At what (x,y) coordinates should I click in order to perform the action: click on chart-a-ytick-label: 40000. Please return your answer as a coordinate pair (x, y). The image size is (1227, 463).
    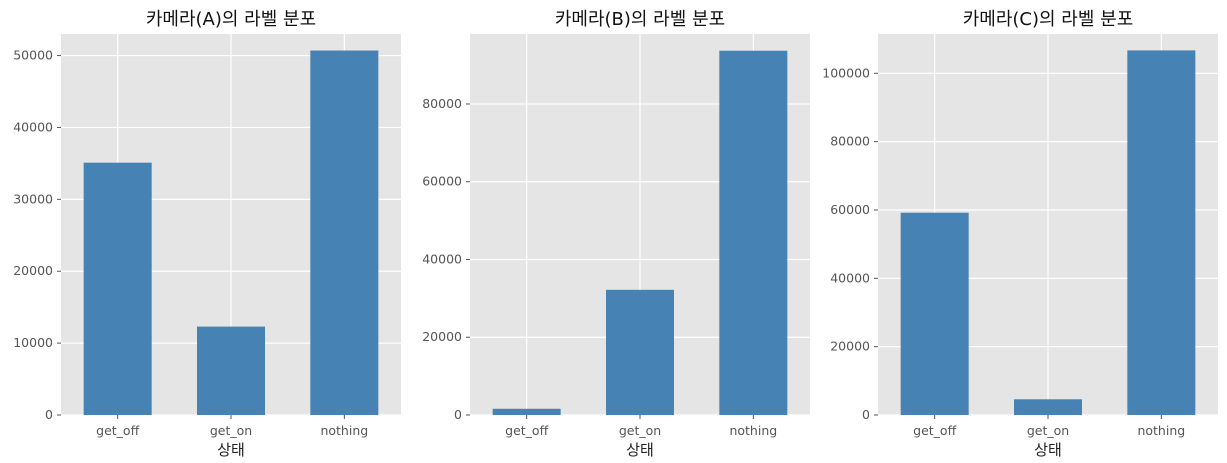
    Looking at the image, I should click on (33, 126).